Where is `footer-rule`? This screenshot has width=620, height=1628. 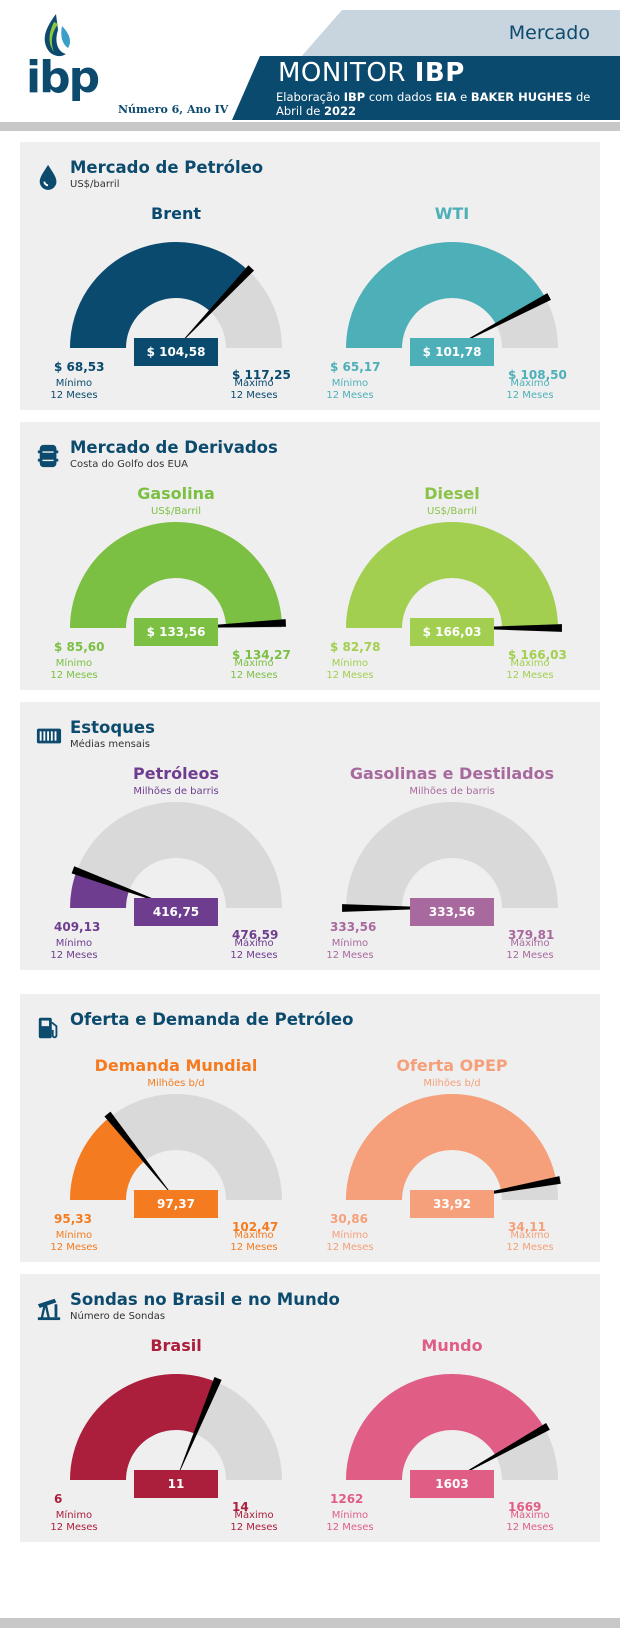 footer-rule is located at coordinates (310, 1623).